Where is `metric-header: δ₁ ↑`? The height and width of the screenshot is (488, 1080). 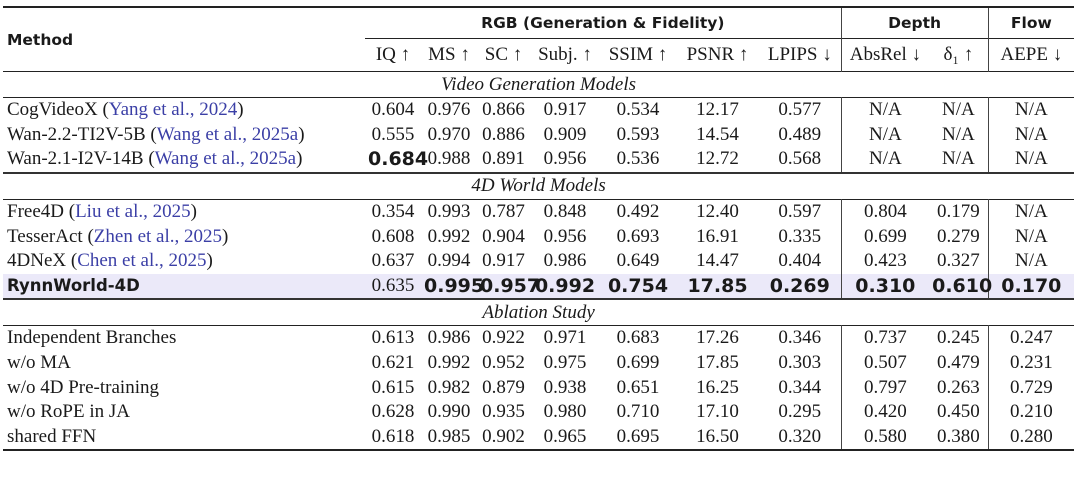 metric-header: δ₁ ↑ is located at coordinates (959, 55).